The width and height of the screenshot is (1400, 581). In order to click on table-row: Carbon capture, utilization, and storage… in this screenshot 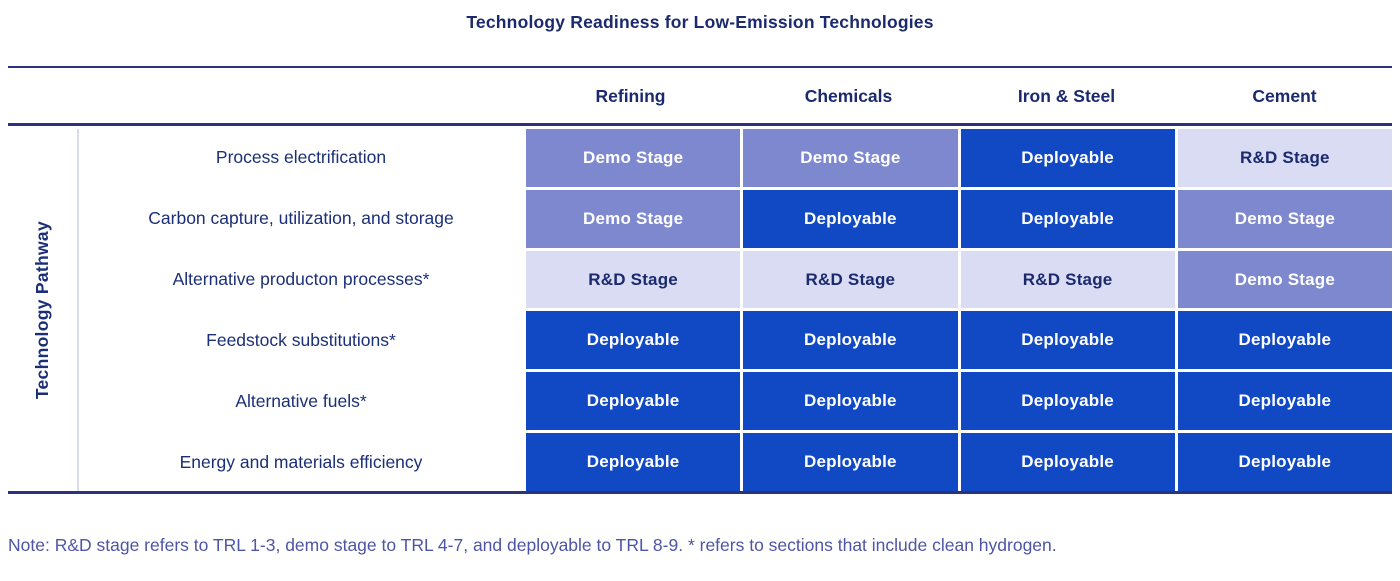, I will do `click(735, 218)`.